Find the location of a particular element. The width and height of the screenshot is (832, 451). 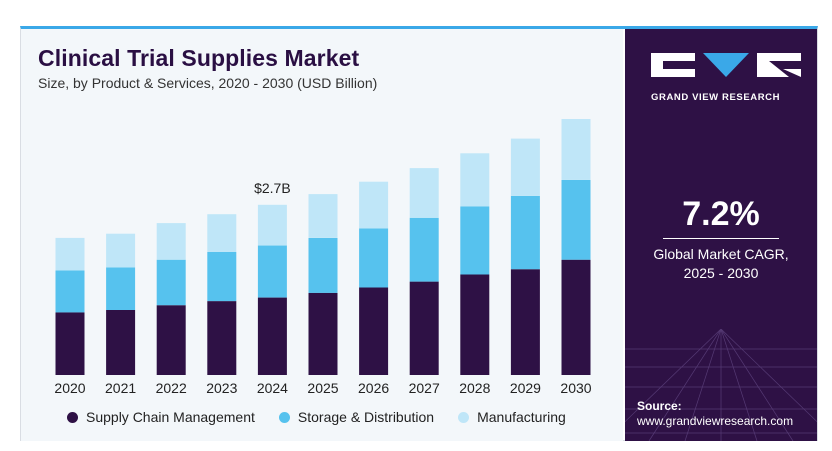

bar-segment-manufacturing-2023 is located at coordinates (222, 233).